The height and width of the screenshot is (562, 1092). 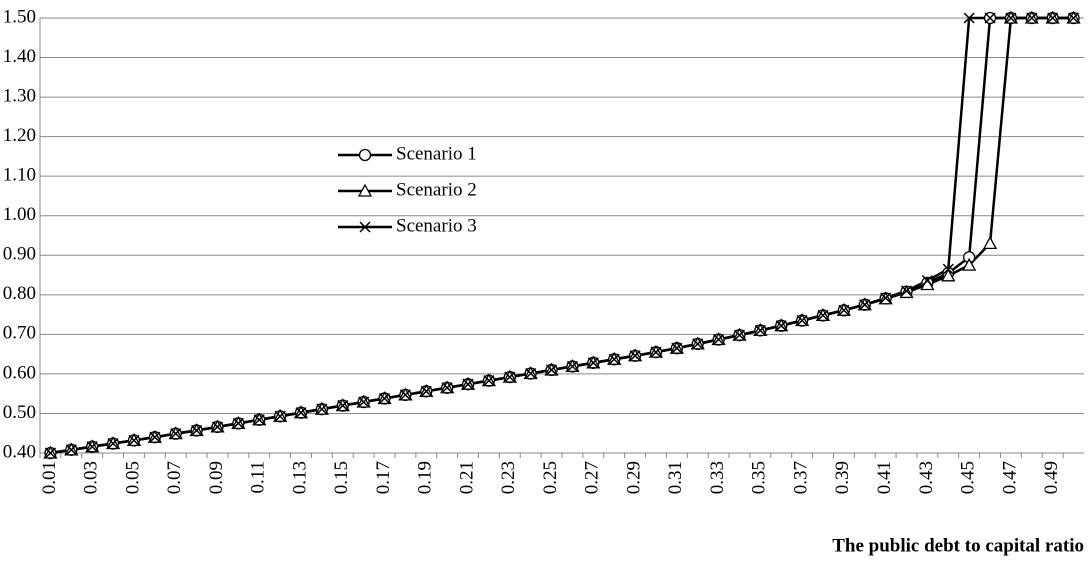 I want to click on y-tick-label: 1.10, so click(x=19, y=175).